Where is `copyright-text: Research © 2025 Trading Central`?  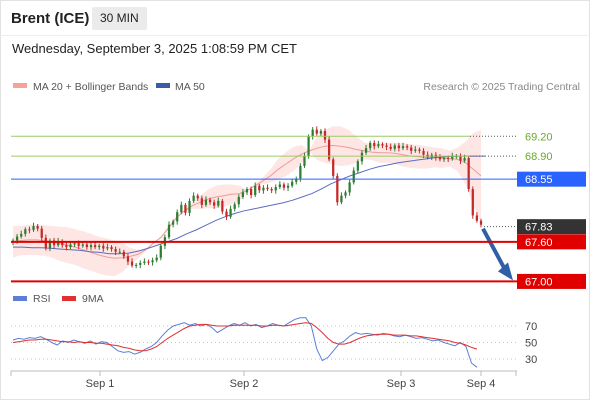 copyright-text: Research © 2025 Trading Central is located at coordinates (501, 87).